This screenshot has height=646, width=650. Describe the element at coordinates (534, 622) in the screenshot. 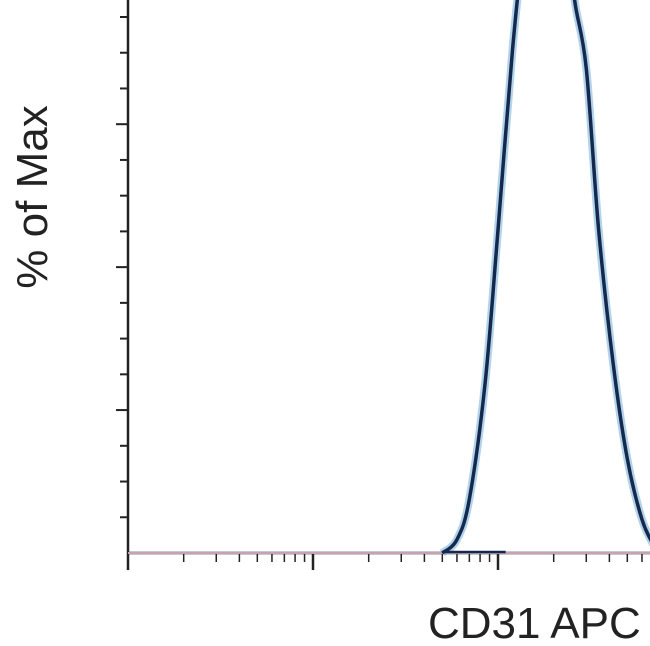

I see `x-axis-label: CD31 APC` at that location.